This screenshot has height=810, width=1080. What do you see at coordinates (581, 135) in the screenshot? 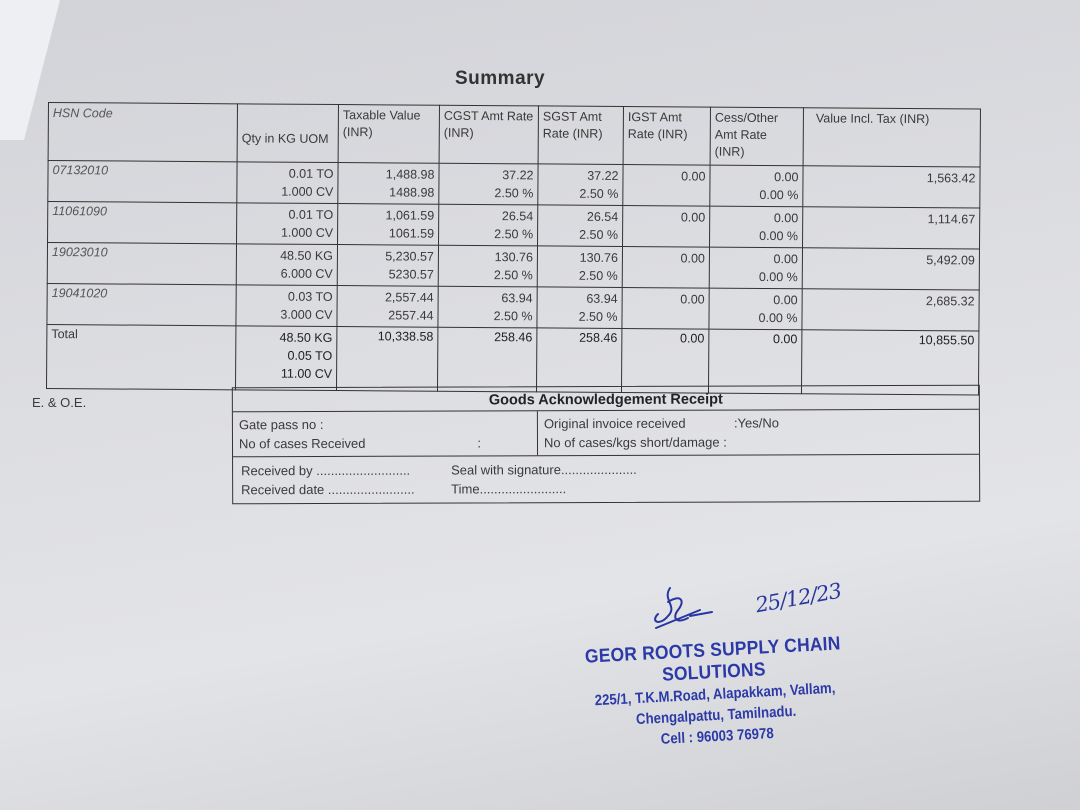
I see `col-sgst: SGST Amt Rate (INR)` at bounding box center [581, 135].